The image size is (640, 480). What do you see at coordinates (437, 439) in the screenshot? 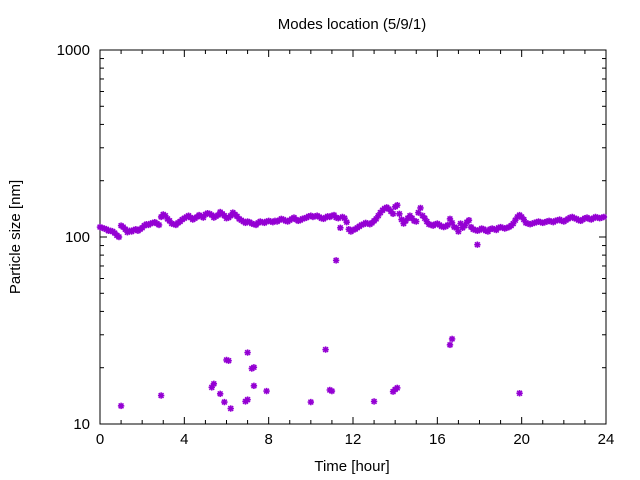
I see `x-tick-label: 16` at bounding box center [437, 439].